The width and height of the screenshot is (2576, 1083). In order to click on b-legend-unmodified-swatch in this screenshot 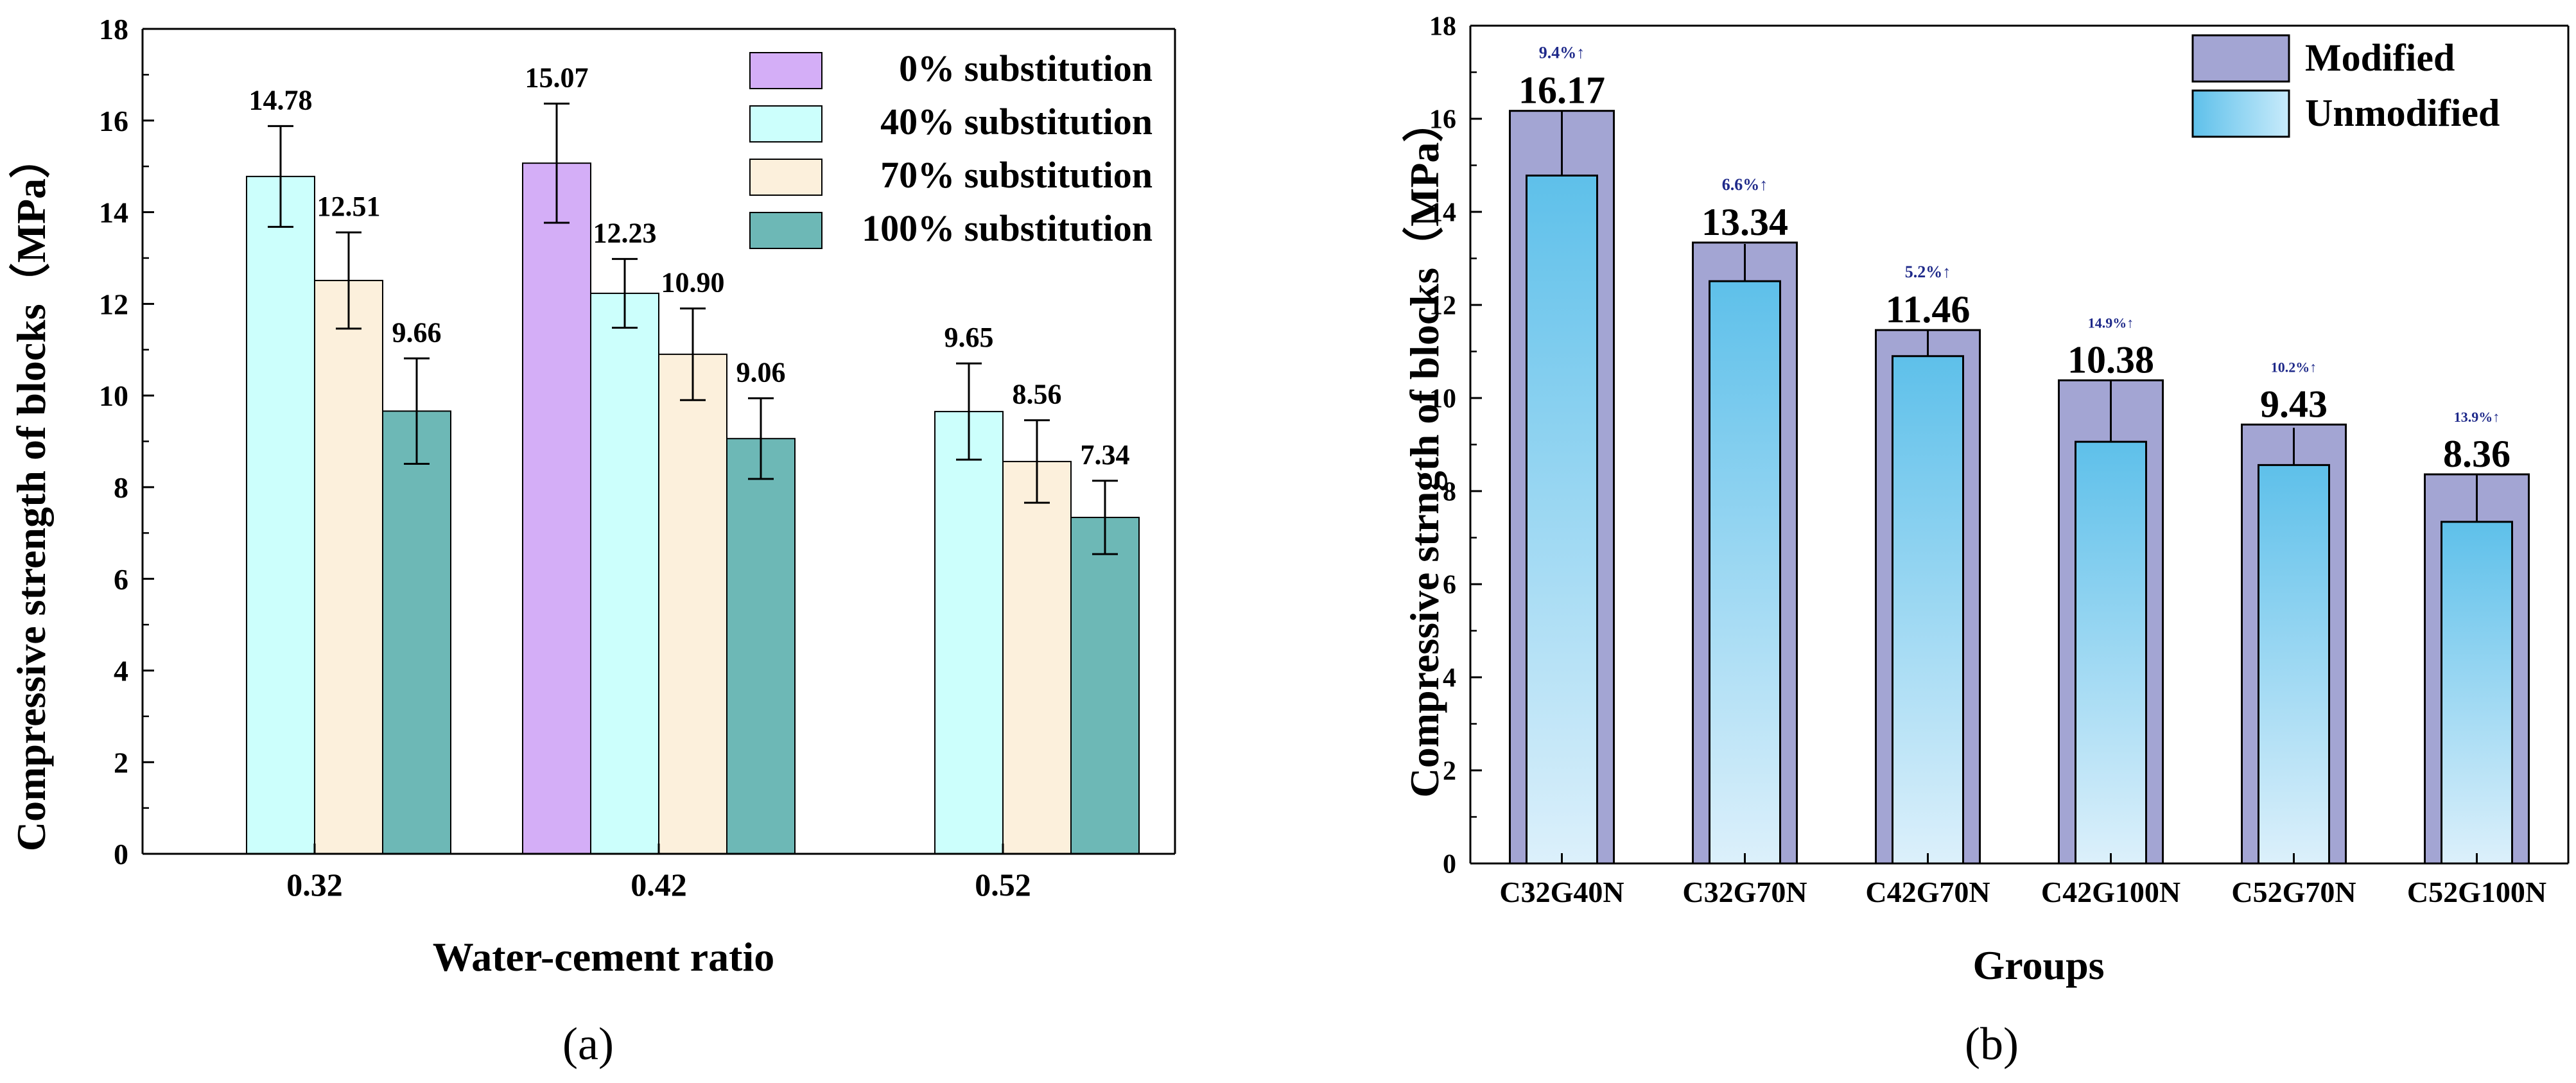, I will do `click(2240, 113)`.